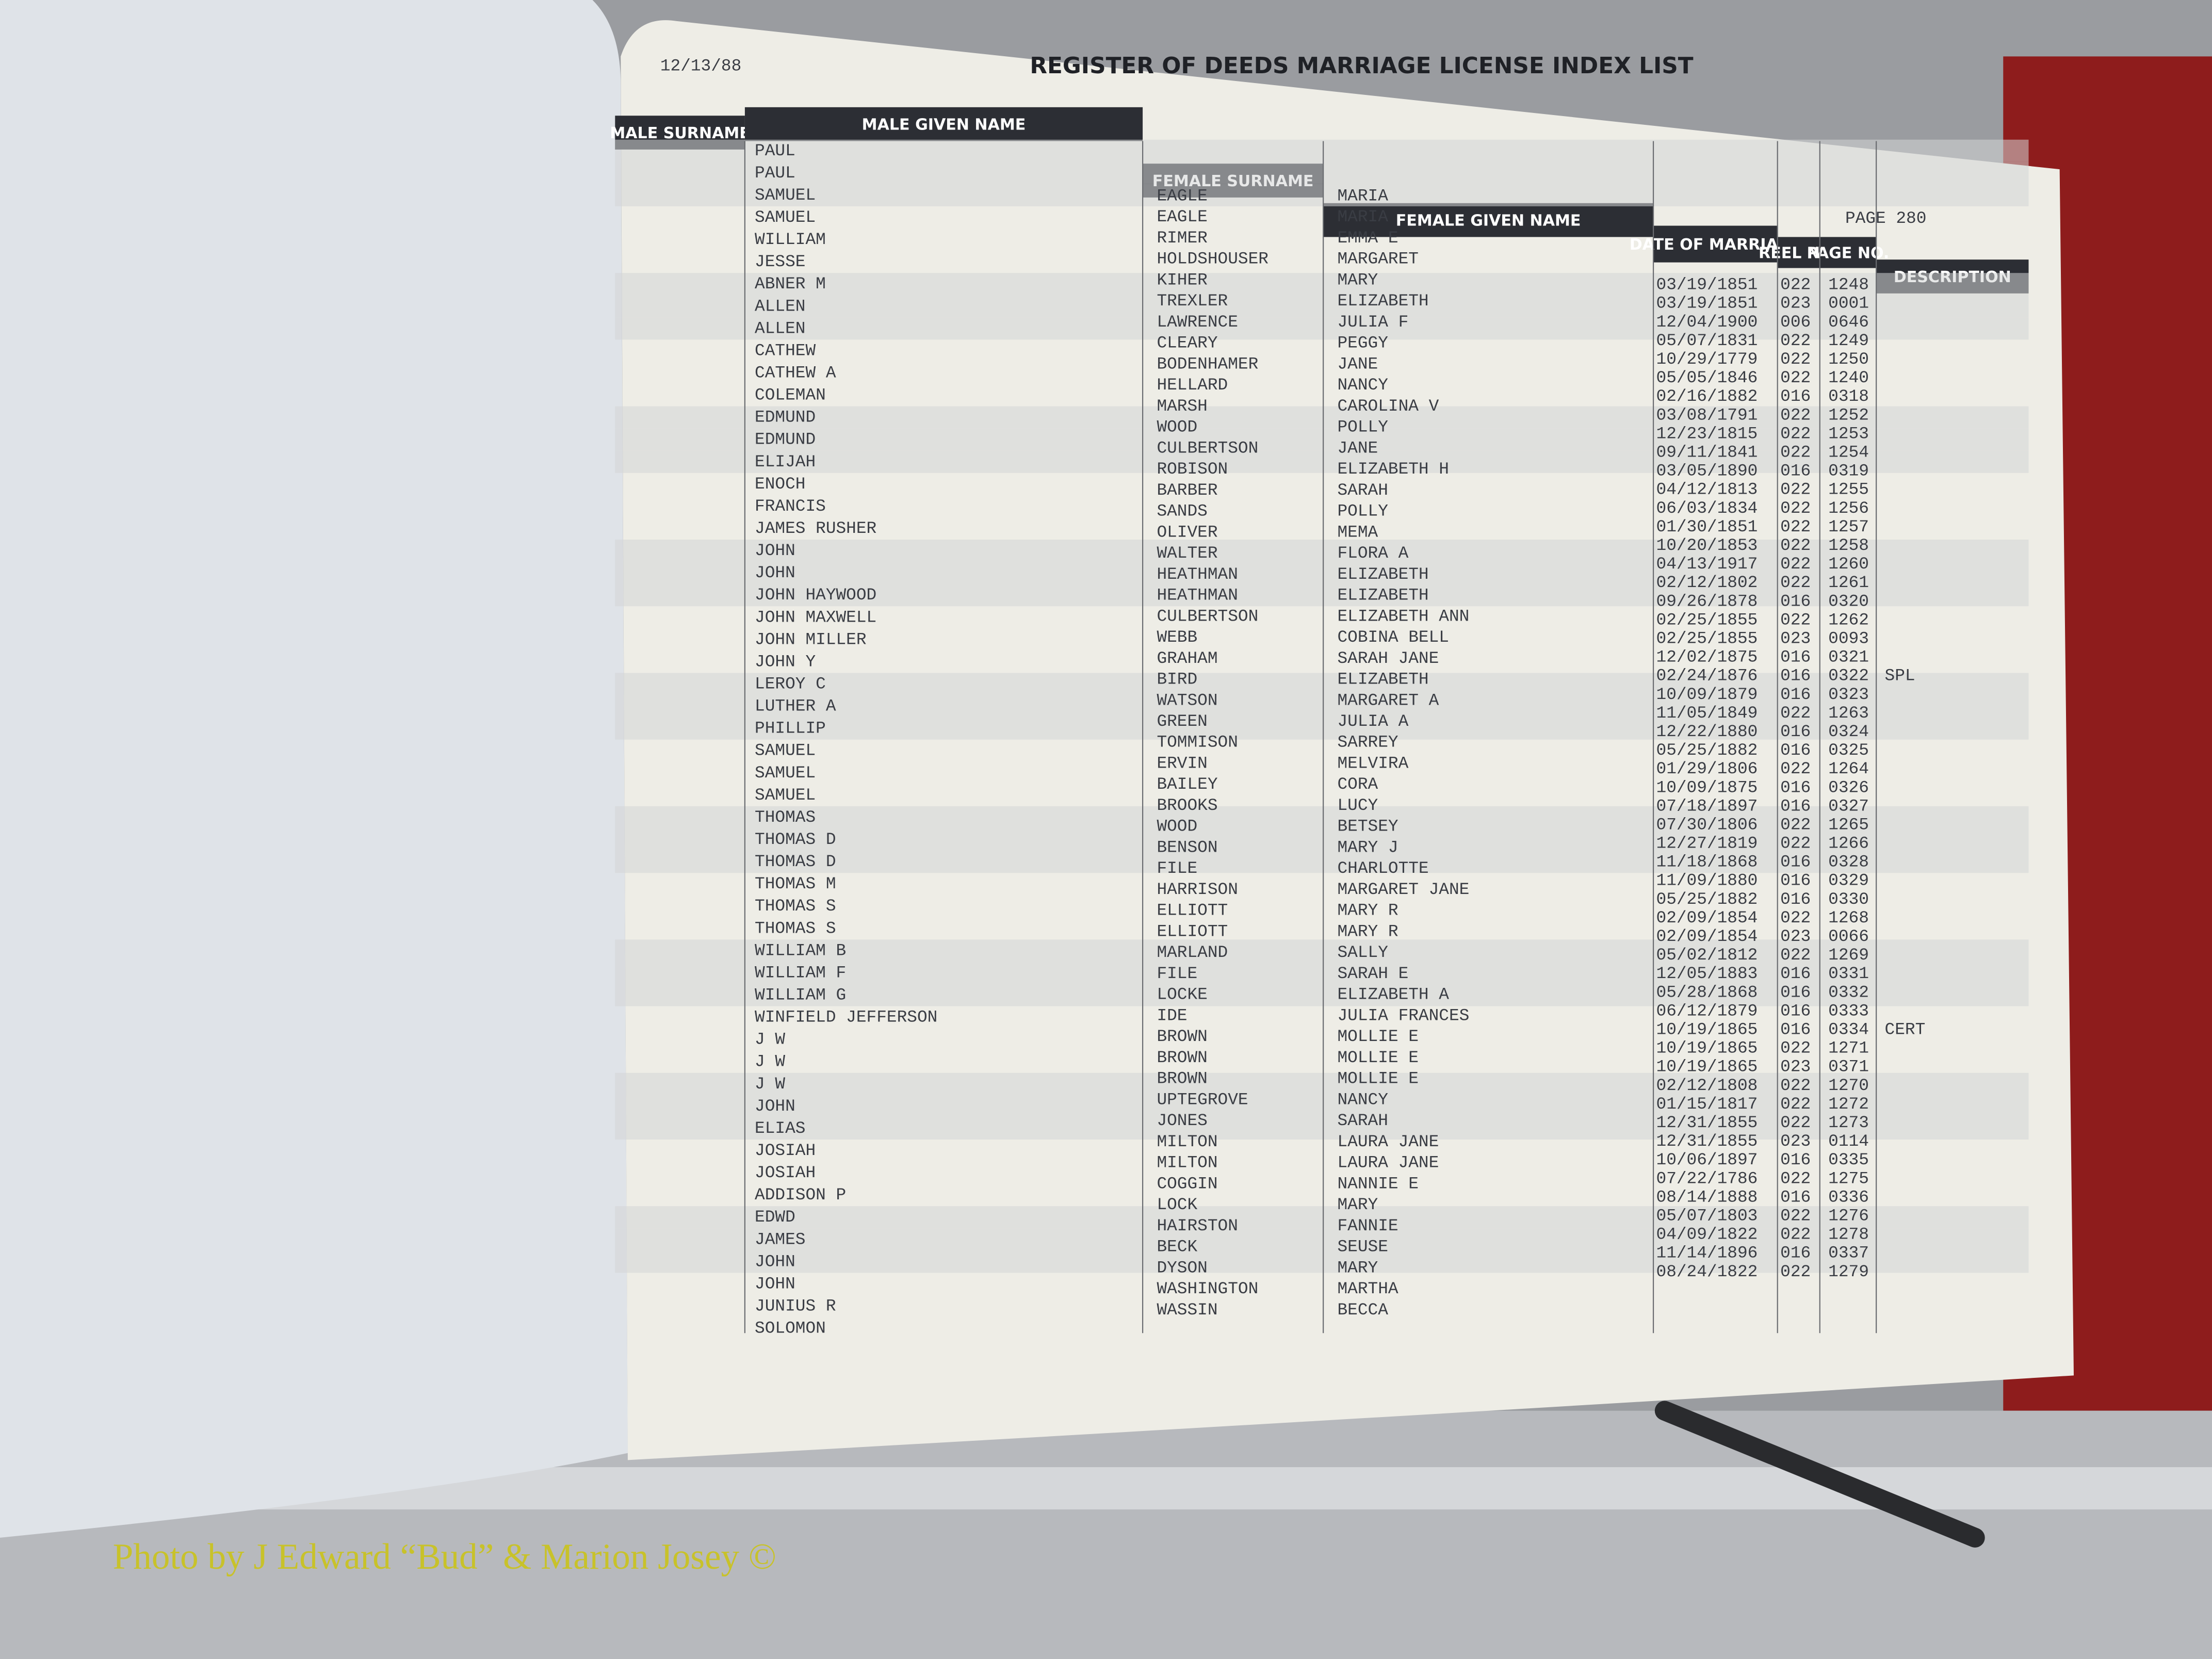 The image size is (2212, 1659). Describe the element at coordinates (1848, 824) in the screenshot. I see `page-number: 1265` at that location.